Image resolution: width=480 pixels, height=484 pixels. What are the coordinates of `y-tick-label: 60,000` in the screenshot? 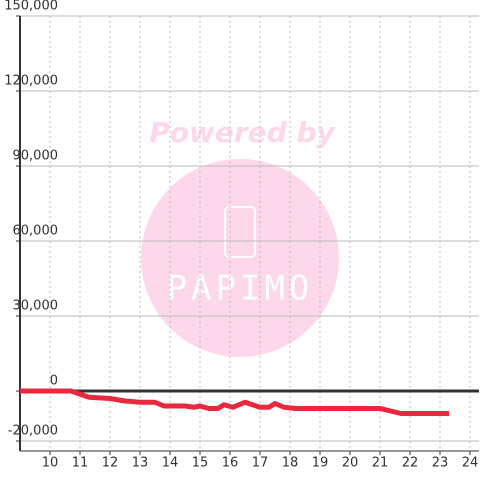 It's located at (36, 231).